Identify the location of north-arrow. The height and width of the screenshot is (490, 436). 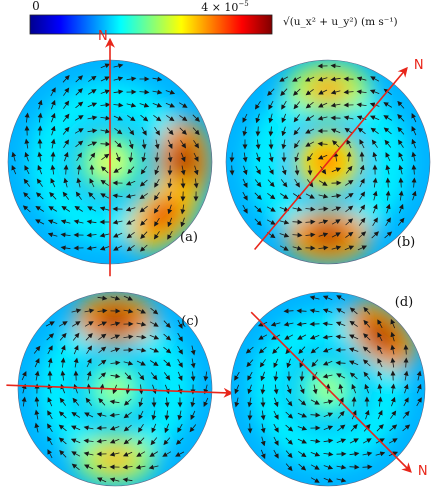
(331, 392).